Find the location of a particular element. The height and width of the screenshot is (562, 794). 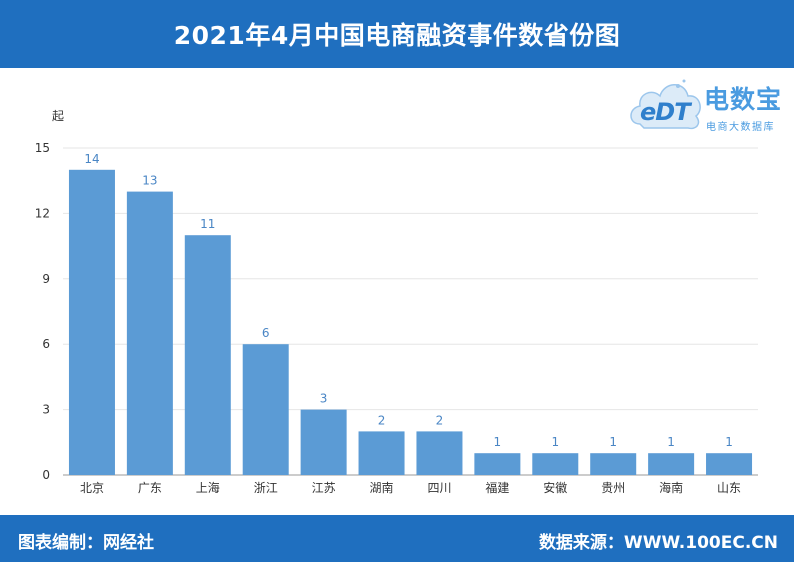

x-tick-label: 江苏 is located at coordinates (324, 488).